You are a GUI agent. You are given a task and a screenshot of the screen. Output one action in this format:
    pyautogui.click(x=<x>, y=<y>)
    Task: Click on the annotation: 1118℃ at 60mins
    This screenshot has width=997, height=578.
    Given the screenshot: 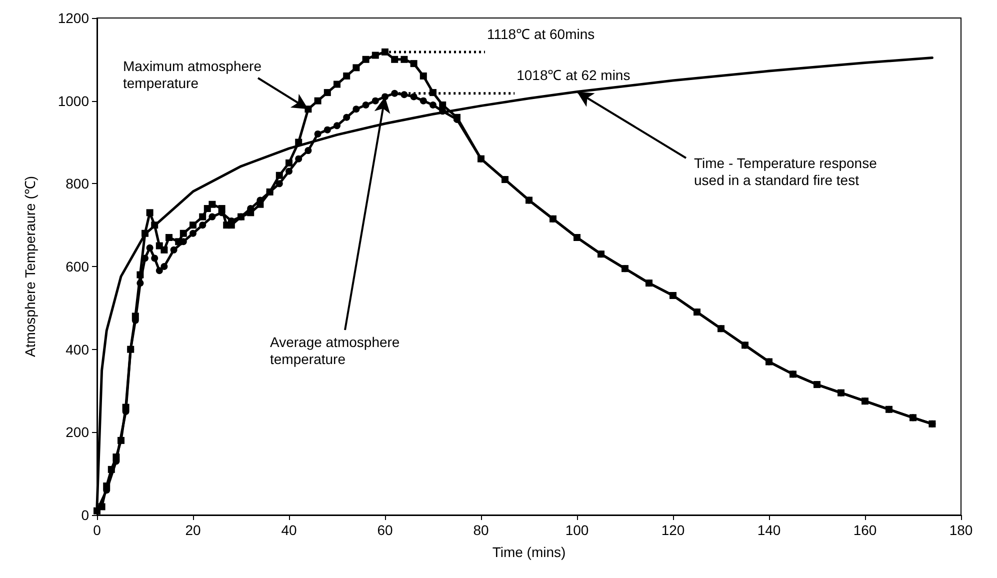 What is the action you would take?
    pyautogui.click(x=541, y=34)
    